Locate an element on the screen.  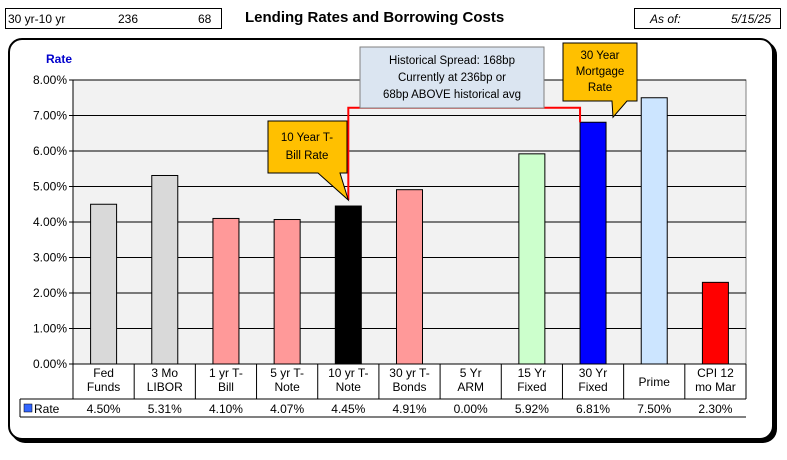
as-of-date: 5/15/25 is located at coordinates (751, 19).